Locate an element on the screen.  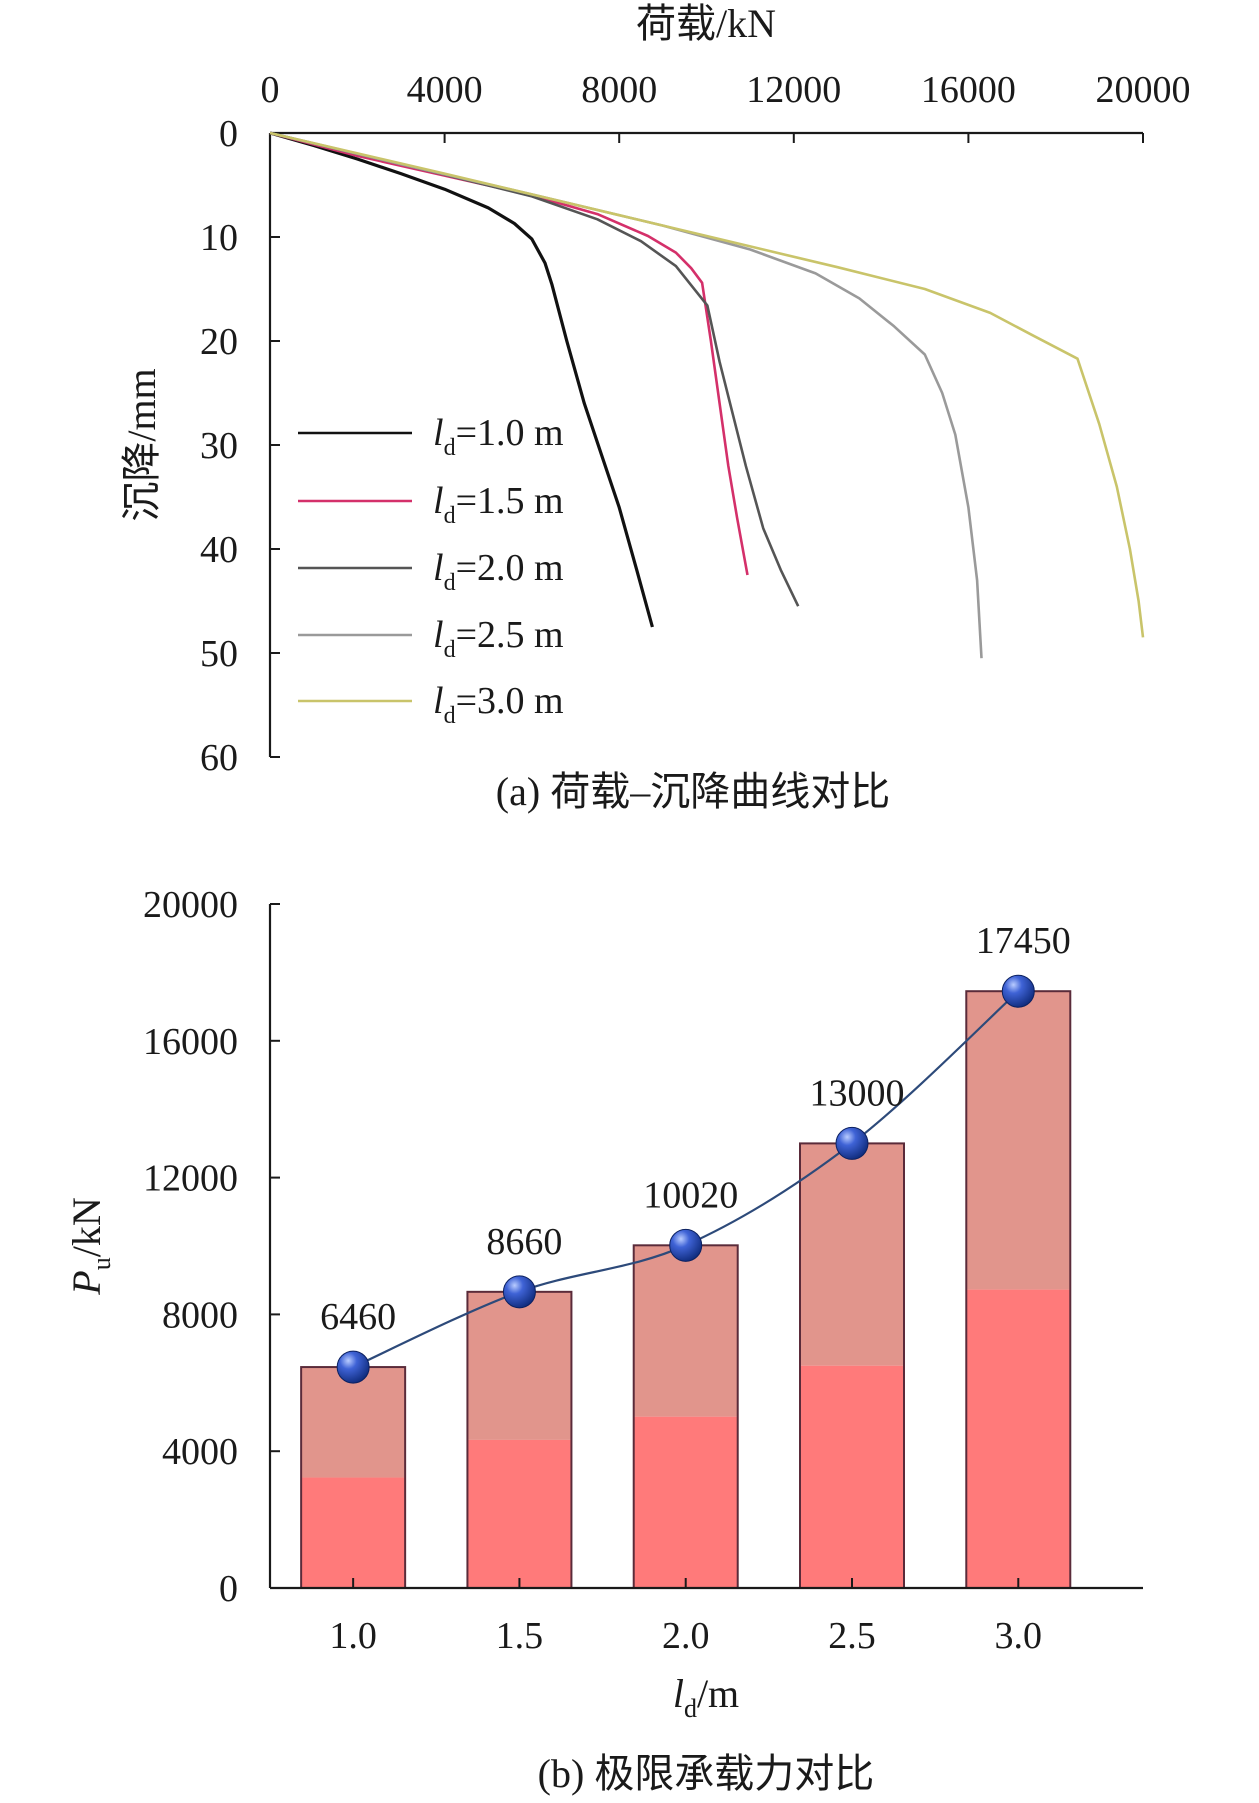
y-tick-label: 20000 is located at coordinates (190, 905).